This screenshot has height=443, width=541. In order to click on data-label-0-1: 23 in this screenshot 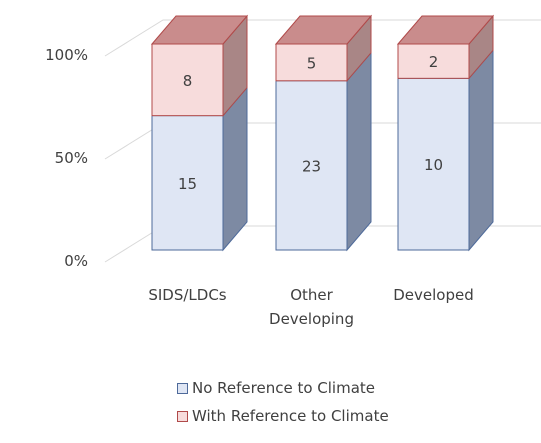, I will do `click(311, 166)`.